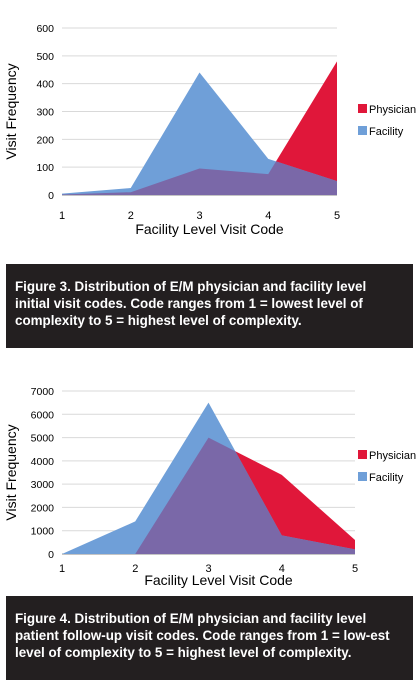 Image resolution: width=419 pixels, height=680 pixels. Describe the element at coordinates (45, 113) in the screenshot. I see `y-tick-label: 300` at that location.